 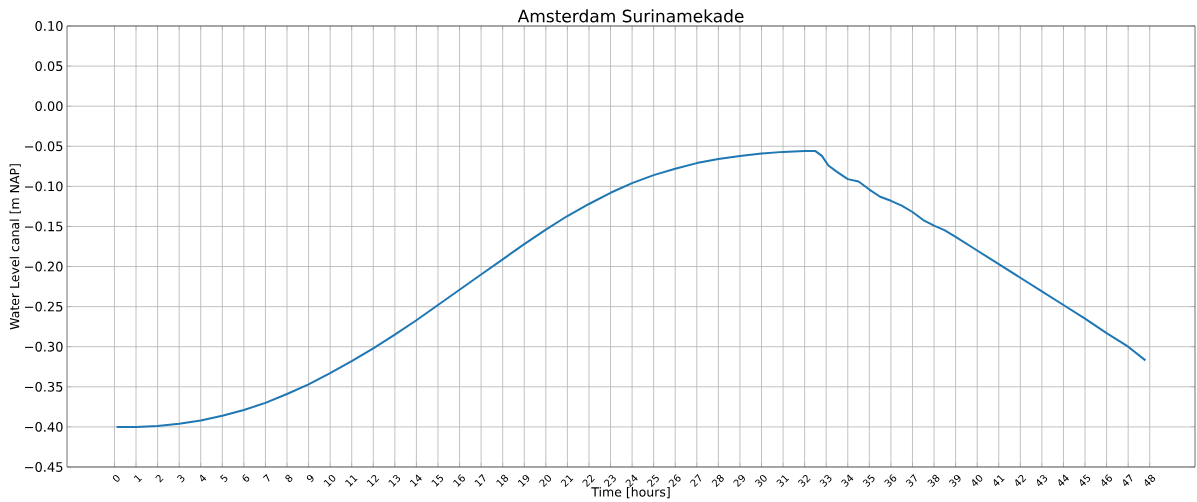 What do you see at coordinates (44, 266) in the screenshot?
I see `y-tick-label: −0.20` at bounding box center [44, 266].